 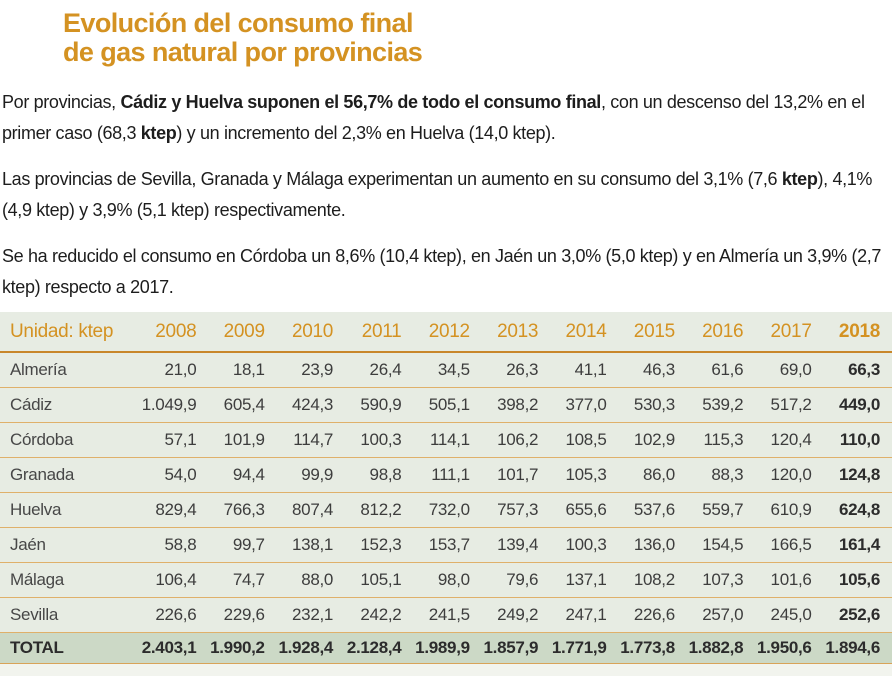 What do you see at coordinates (242, 615) in the screenshot?
I see `value-cell: 229,6` at bounding box center [242, 615].